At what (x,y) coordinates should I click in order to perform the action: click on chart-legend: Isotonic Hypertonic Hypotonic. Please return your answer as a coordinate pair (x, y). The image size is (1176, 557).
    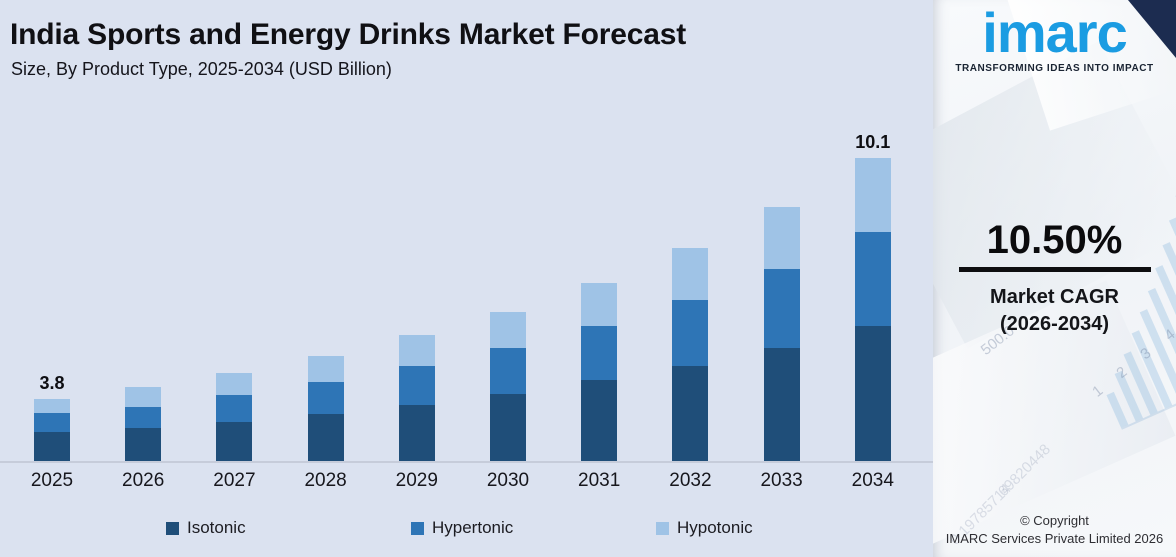
    Looking at the image, I should click on (466, 530).